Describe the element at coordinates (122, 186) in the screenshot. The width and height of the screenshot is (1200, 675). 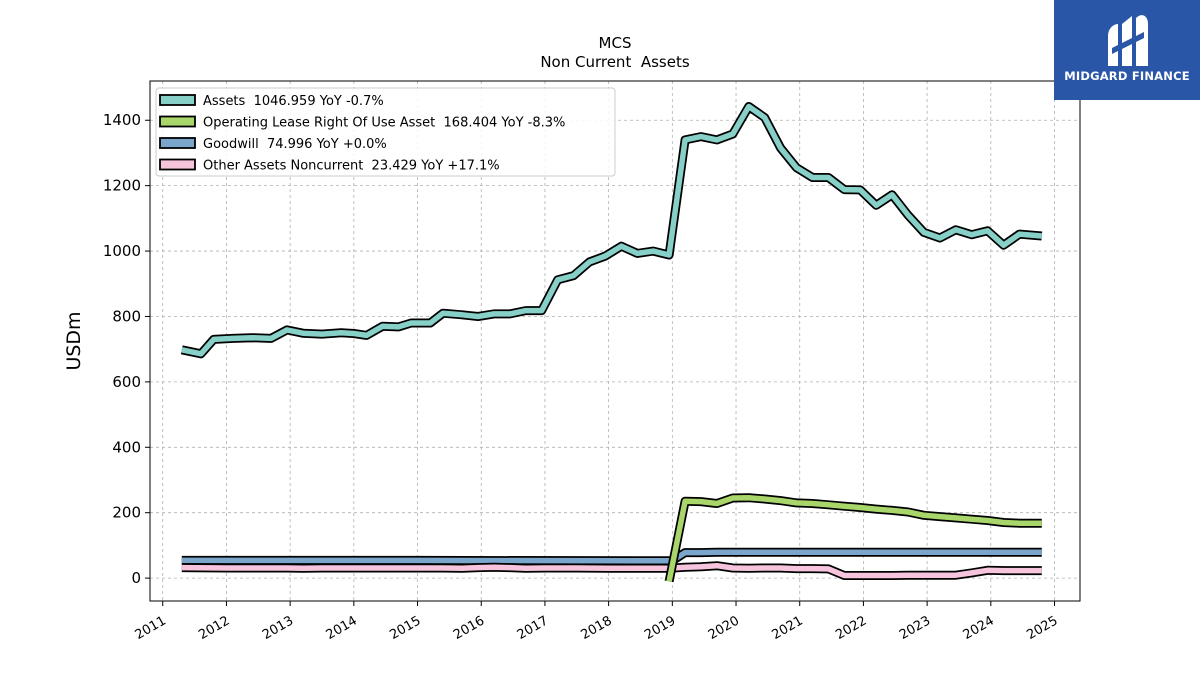
I see `y-tick-label: 1200` at that location.